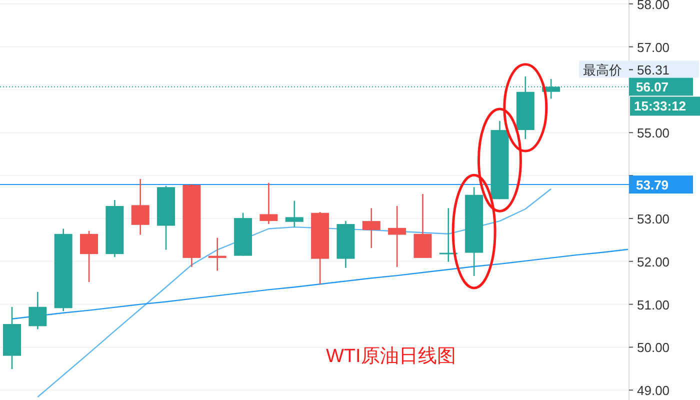 The image size is (700, 400). What do you see at coordinates (653, 218) in the screenshot?
I see `y-tick-label: 53.00` at bounding box center [653, 218].